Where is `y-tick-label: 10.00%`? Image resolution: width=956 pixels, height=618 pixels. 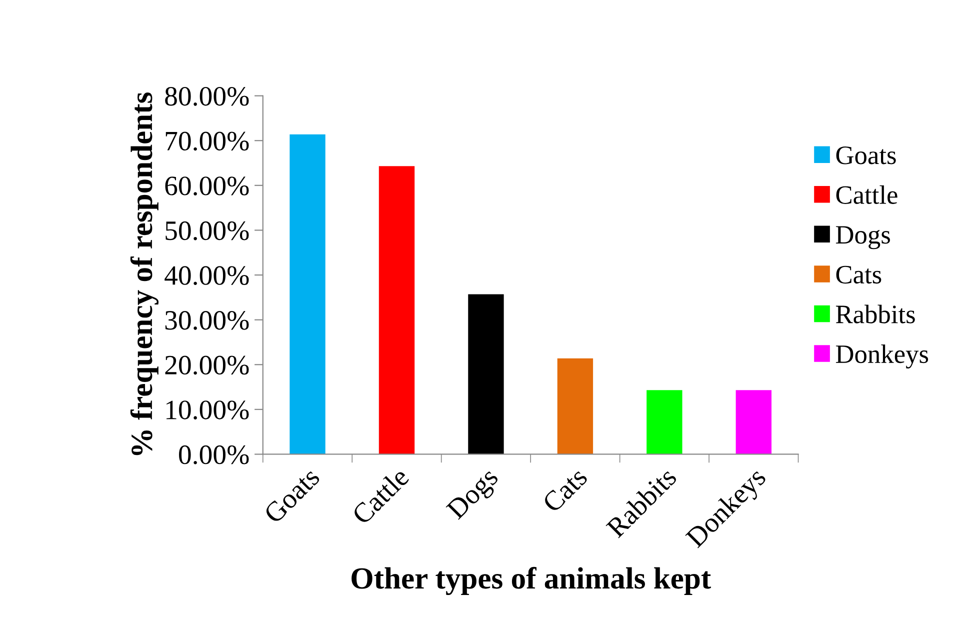
y-tick-label: 10.00% is located at coordinates (207, 410).